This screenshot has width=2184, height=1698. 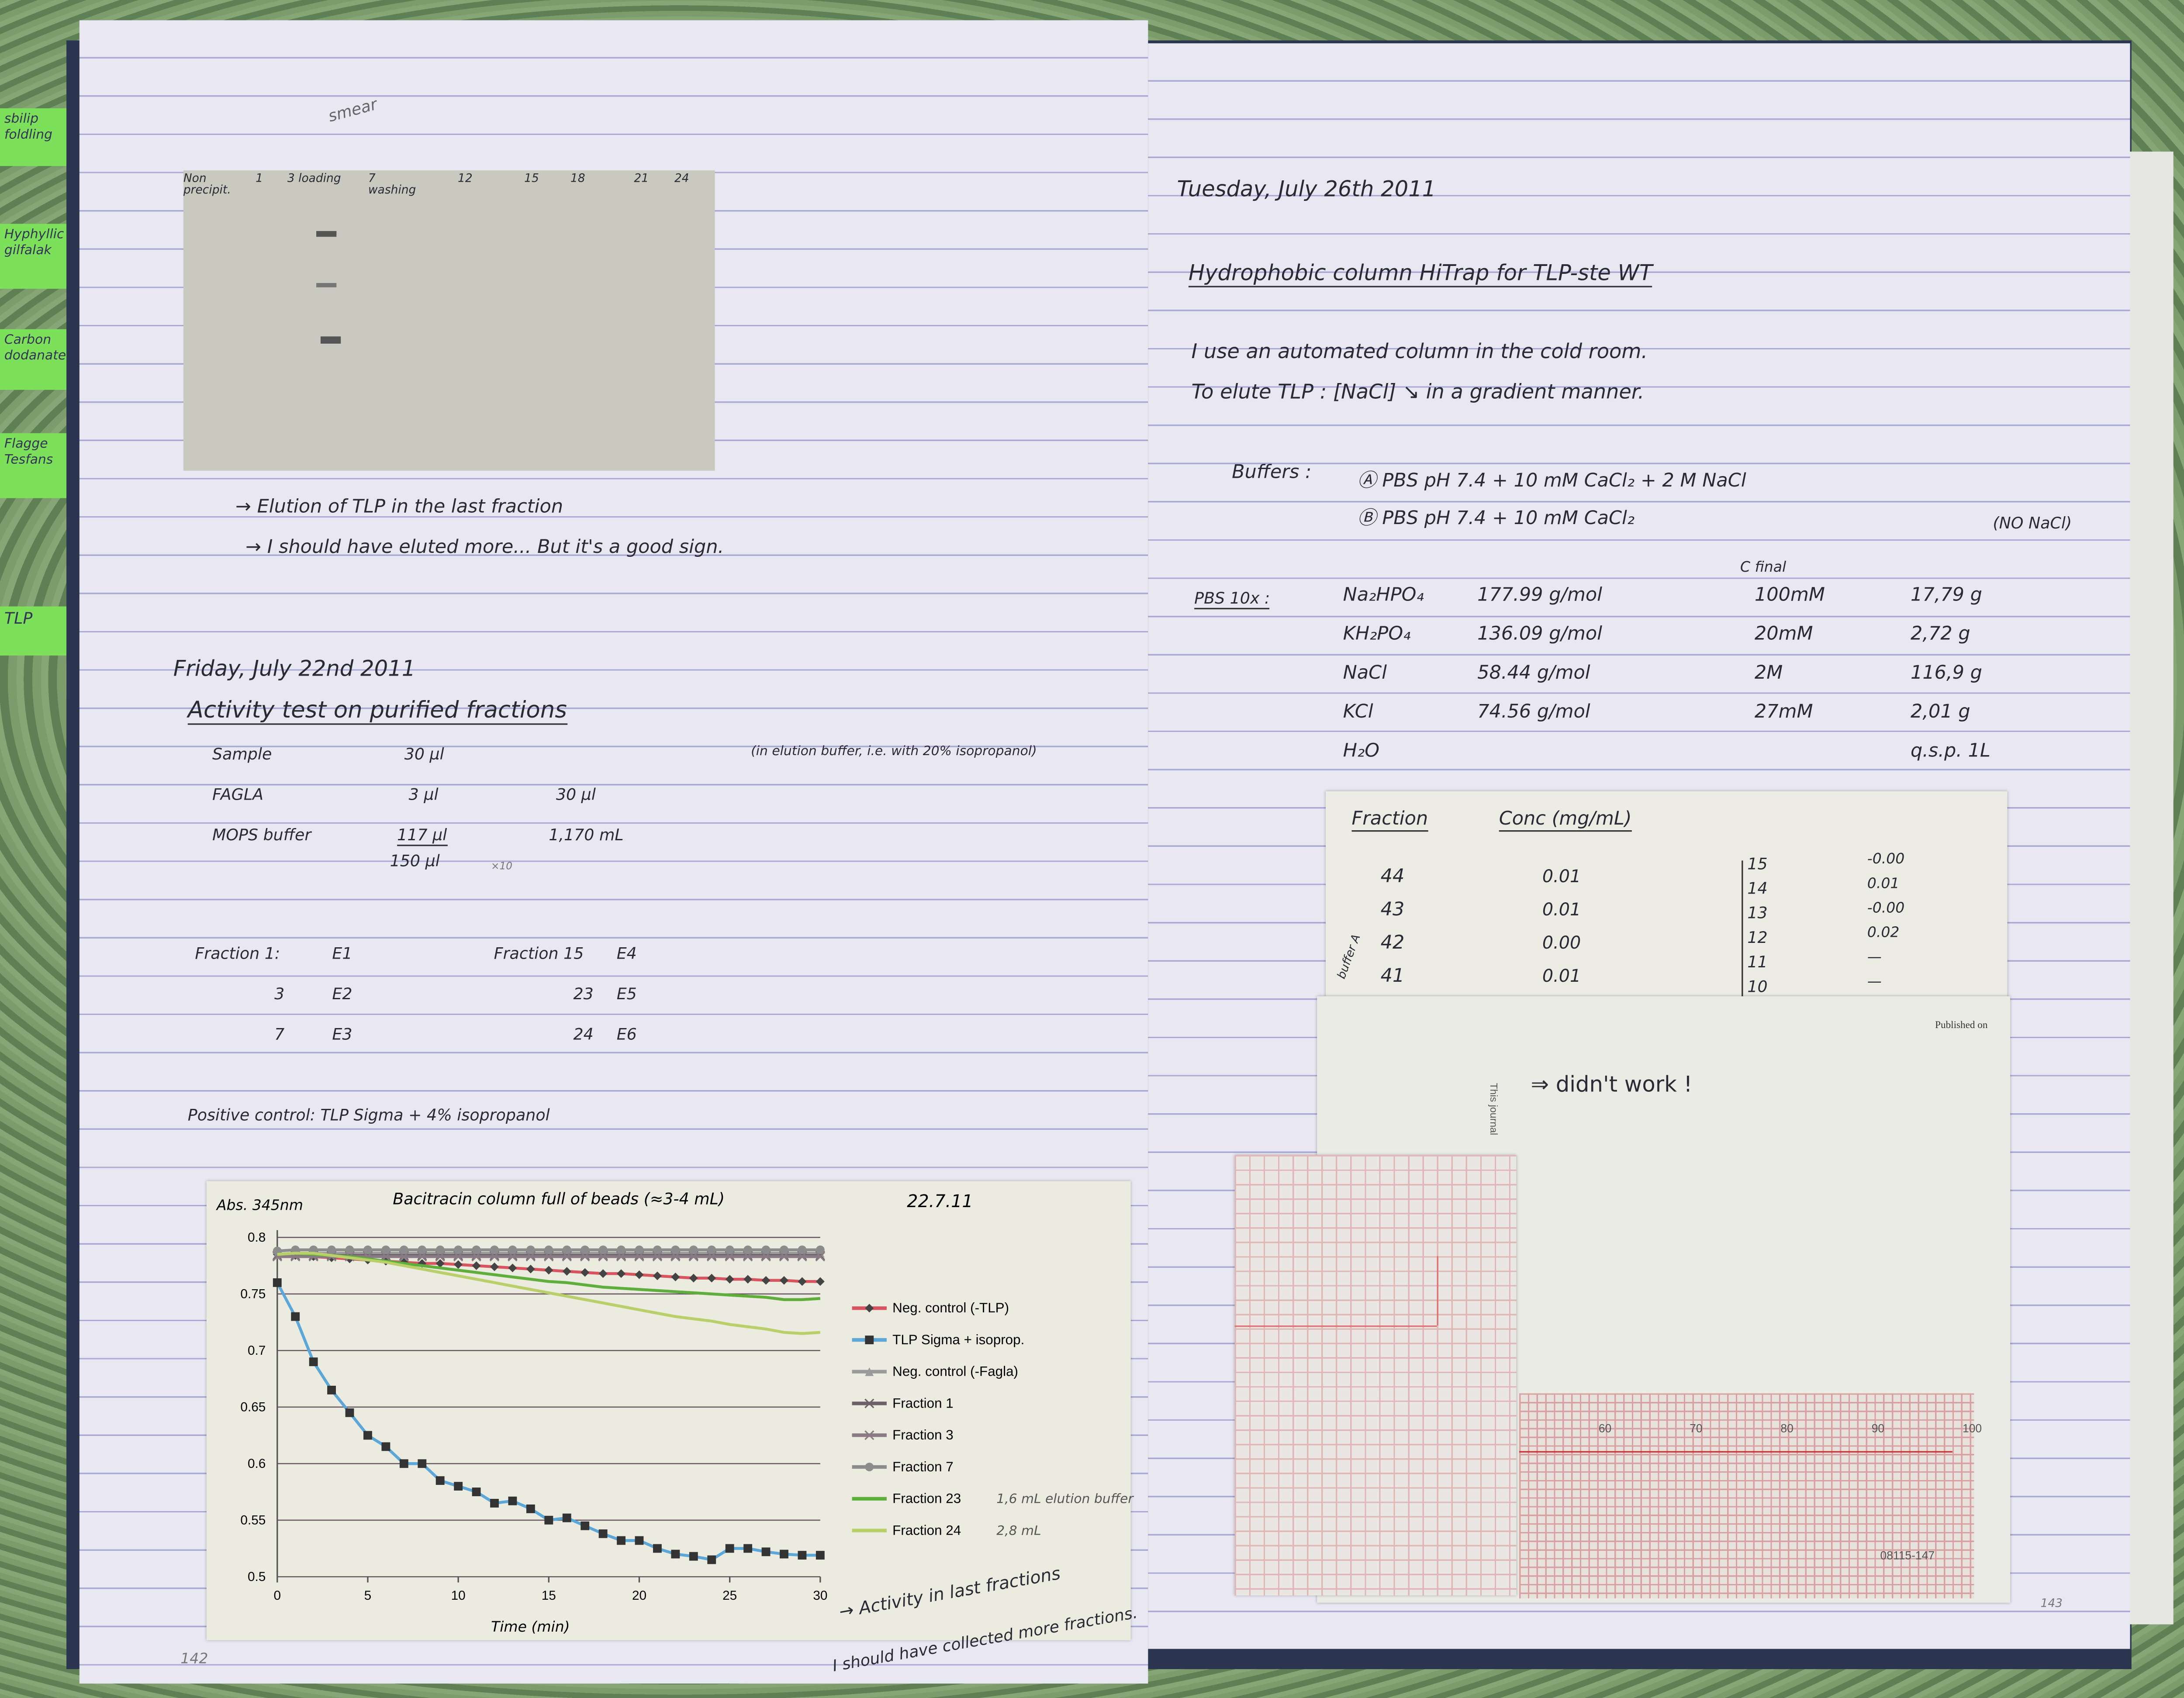 What do you see at coordinates (1389, 820) in the screenshot?
I see `column-header: Fraction` at bounding box center [1389, 820].